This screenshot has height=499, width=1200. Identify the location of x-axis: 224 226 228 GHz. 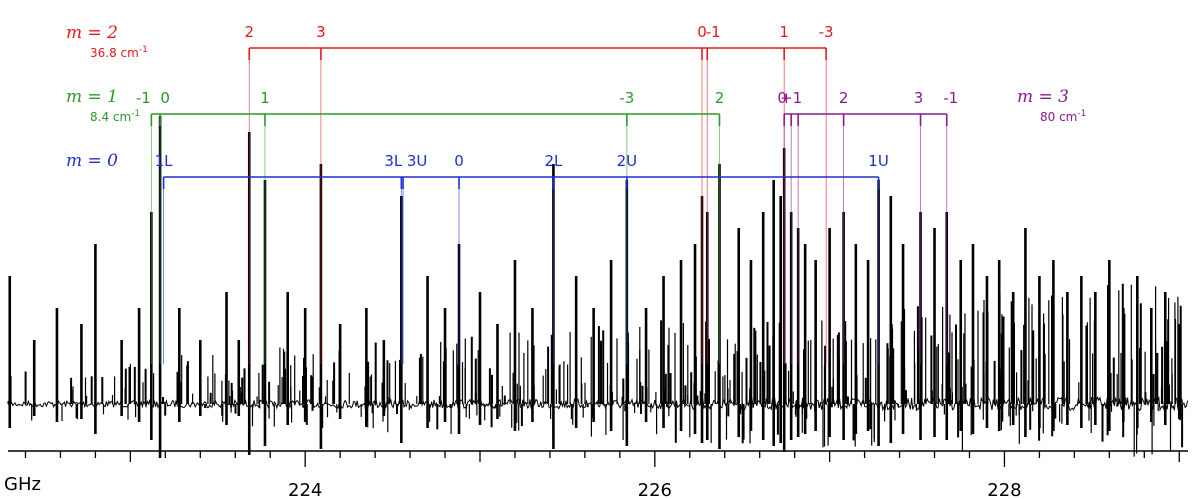
(596, 474).